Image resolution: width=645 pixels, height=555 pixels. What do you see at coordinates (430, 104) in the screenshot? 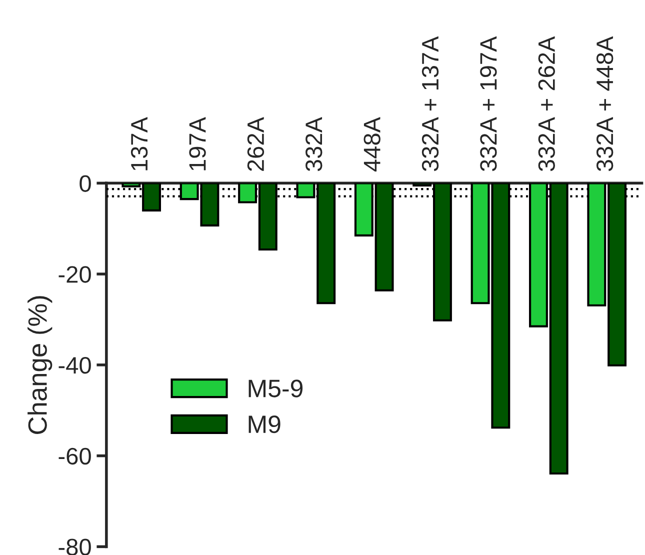
I see `x-tick-label: 332A + 137A` at bounding box center [430, 104].